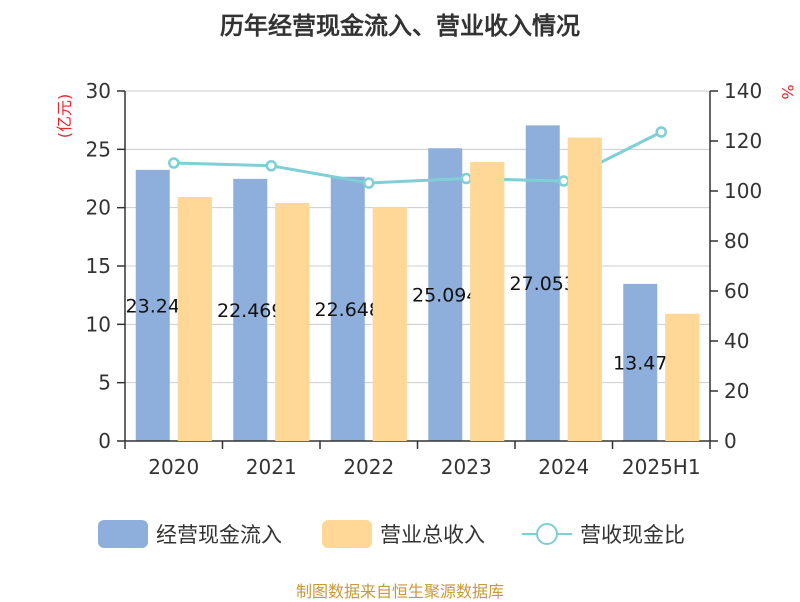 The height and width of the screenshot is (602, 800). Describe the element at coordinates (104, 441) in the screenshot. I see `left-axis-tick-label: 0` at that location.